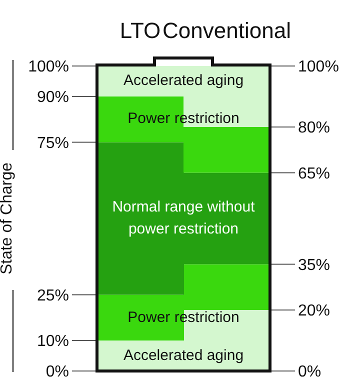 This screenshot has width=349, height=388. Describe the element at coordinates (52, 143) in the screenshot. I see `y-tick-label: 75%` at that location.